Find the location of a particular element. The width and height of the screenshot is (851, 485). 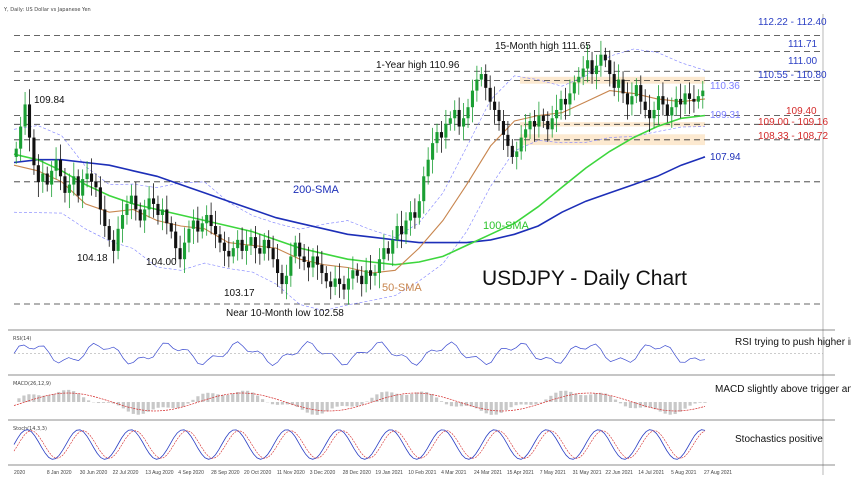

annotation-104-00: 104.00 is located at coordinates (161, 262).